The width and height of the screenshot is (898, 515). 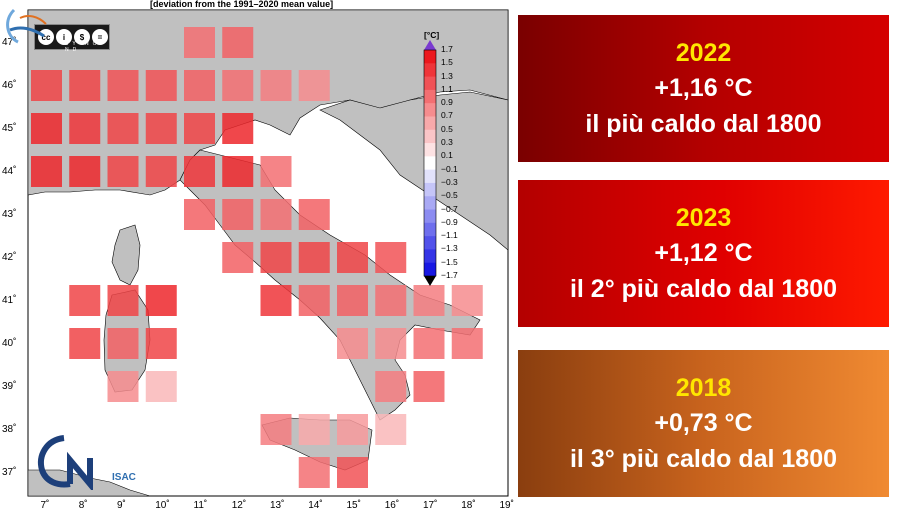 What do you see at coordinates (447, 102) in the screenshot?
I see `colorbar-tick-label: 0.9` at bounding box center [447, 102].